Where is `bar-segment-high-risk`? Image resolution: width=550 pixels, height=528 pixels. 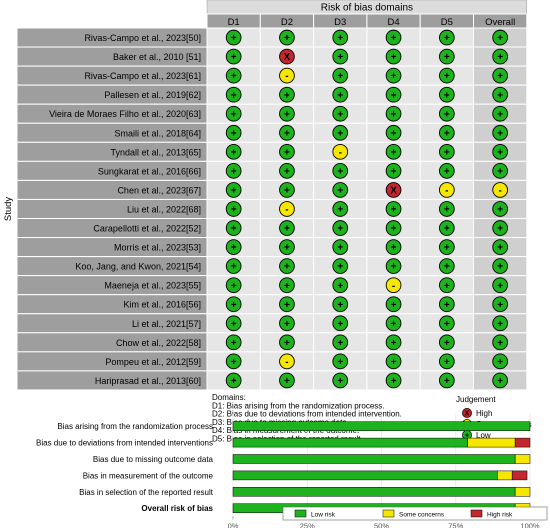
bar-segment-high-risk is located at coordinates (519, 475).